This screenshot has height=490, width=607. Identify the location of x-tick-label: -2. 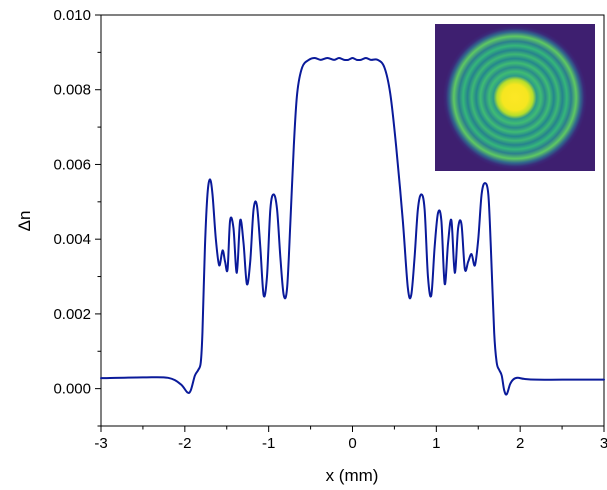
(184, 443).